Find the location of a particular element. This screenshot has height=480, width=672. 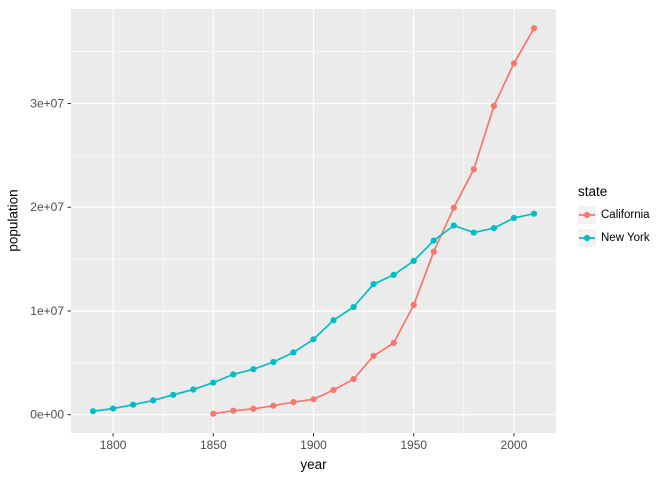

y-tick-label: 3e+07 is located at coordinates (47, 104).